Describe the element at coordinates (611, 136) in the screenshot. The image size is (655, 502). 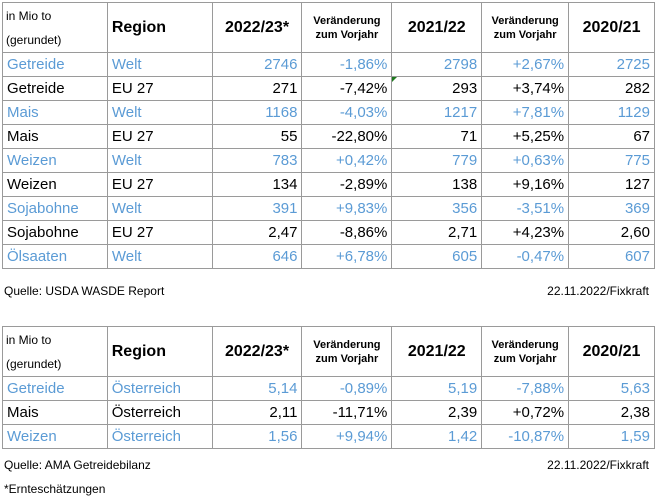
I see `value-cell: 67` at that location.